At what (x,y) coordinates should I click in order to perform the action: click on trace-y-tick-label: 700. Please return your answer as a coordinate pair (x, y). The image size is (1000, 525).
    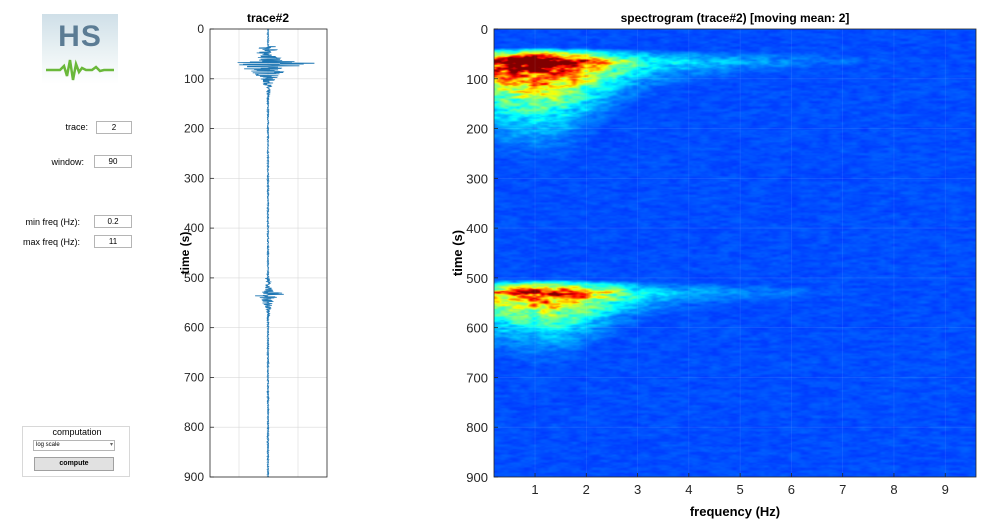
    Looking at the image, I should click on (194, 377).